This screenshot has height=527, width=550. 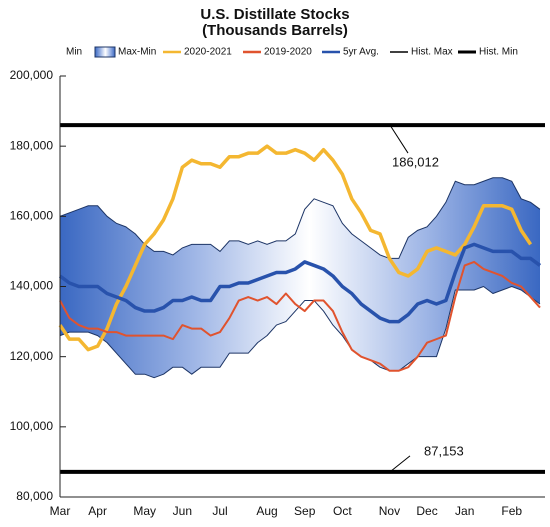 I want to click on legend-label: Min, so click(x=74, y=52).